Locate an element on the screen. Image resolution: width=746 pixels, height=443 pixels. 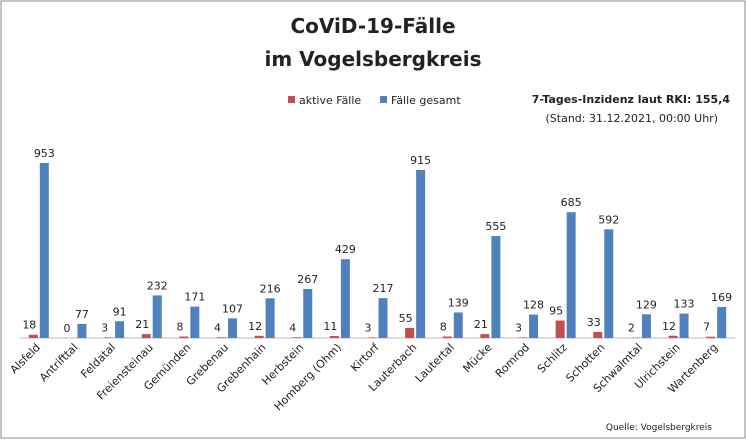
value-label: 267 is located at coordinates (307, 279).